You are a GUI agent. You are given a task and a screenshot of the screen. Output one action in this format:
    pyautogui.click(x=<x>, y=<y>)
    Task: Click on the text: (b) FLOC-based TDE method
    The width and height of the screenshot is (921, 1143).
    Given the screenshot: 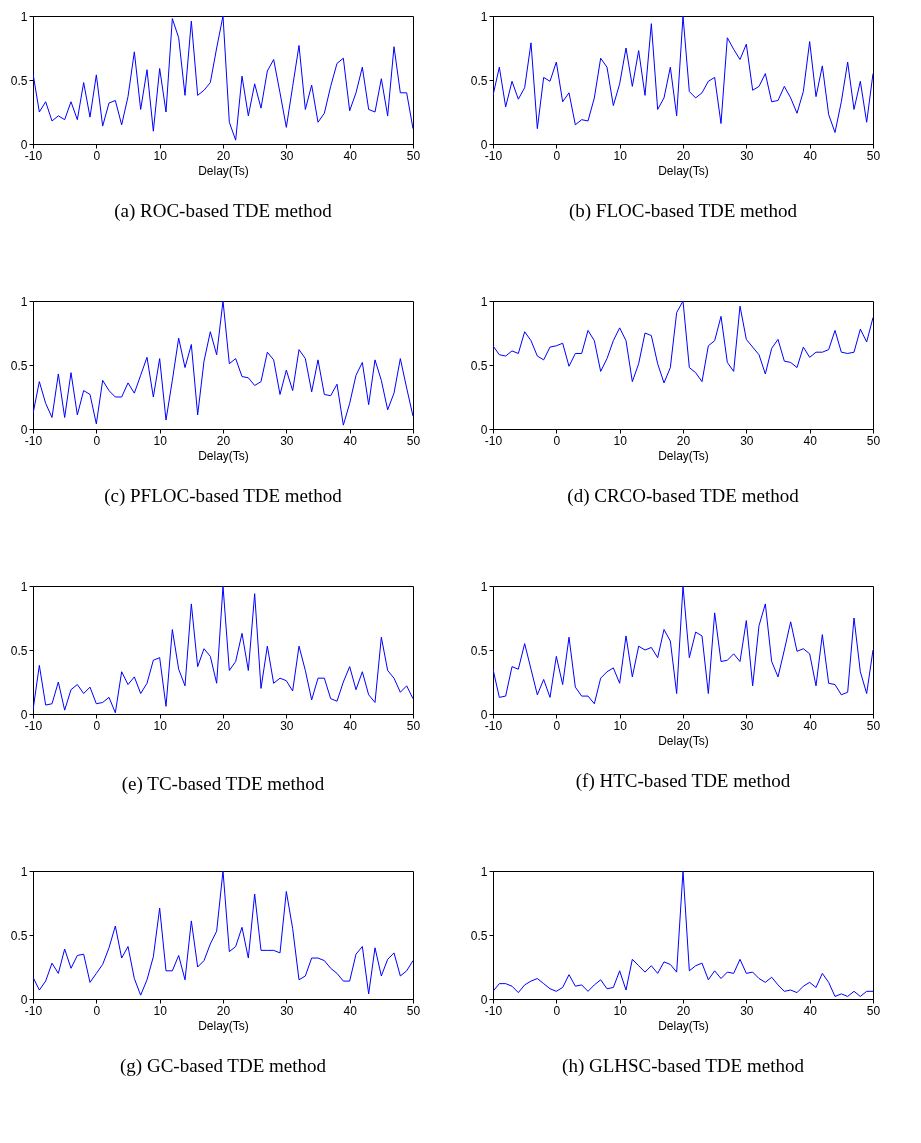 What is the action you would take?
    pyautogui.click(x=683, y=211)
    